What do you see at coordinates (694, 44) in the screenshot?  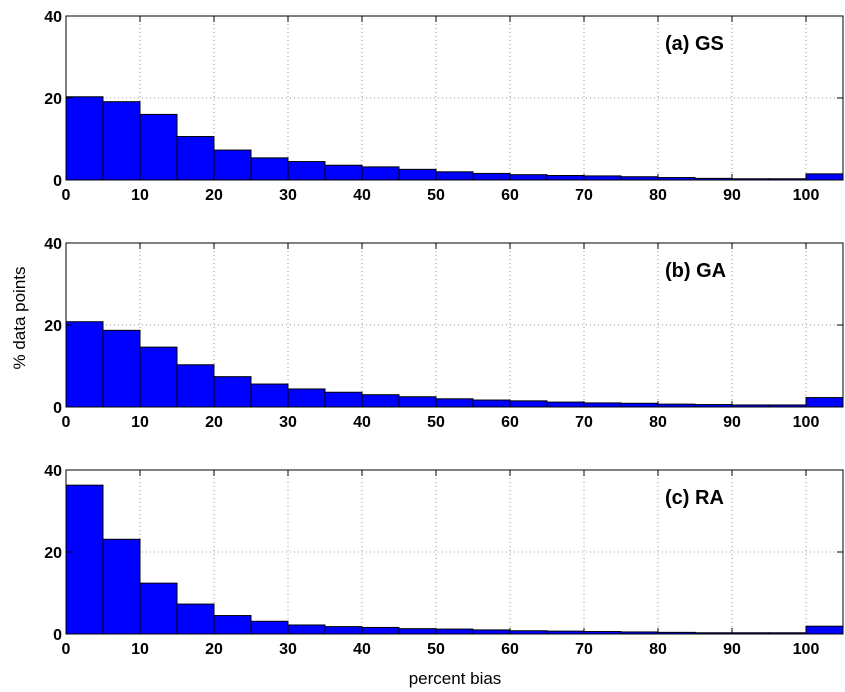 I see `panel-title: (a) GS` at bounding box center [694, 44].